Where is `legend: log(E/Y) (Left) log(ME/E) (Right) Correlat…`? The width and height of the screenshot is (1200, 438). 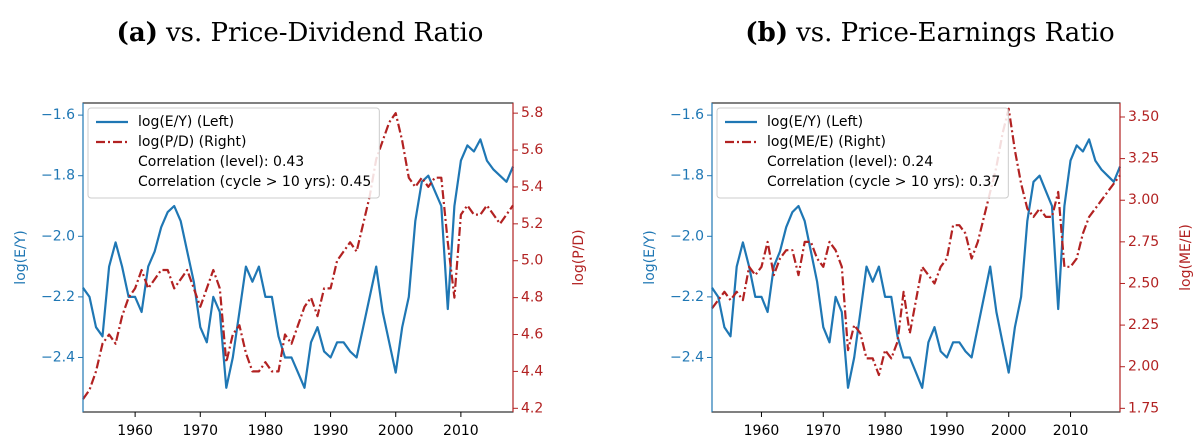
legend: log(E/Y) (Left) log(ME/E) (Right) Correlat… is located at coordinates (862, 153).